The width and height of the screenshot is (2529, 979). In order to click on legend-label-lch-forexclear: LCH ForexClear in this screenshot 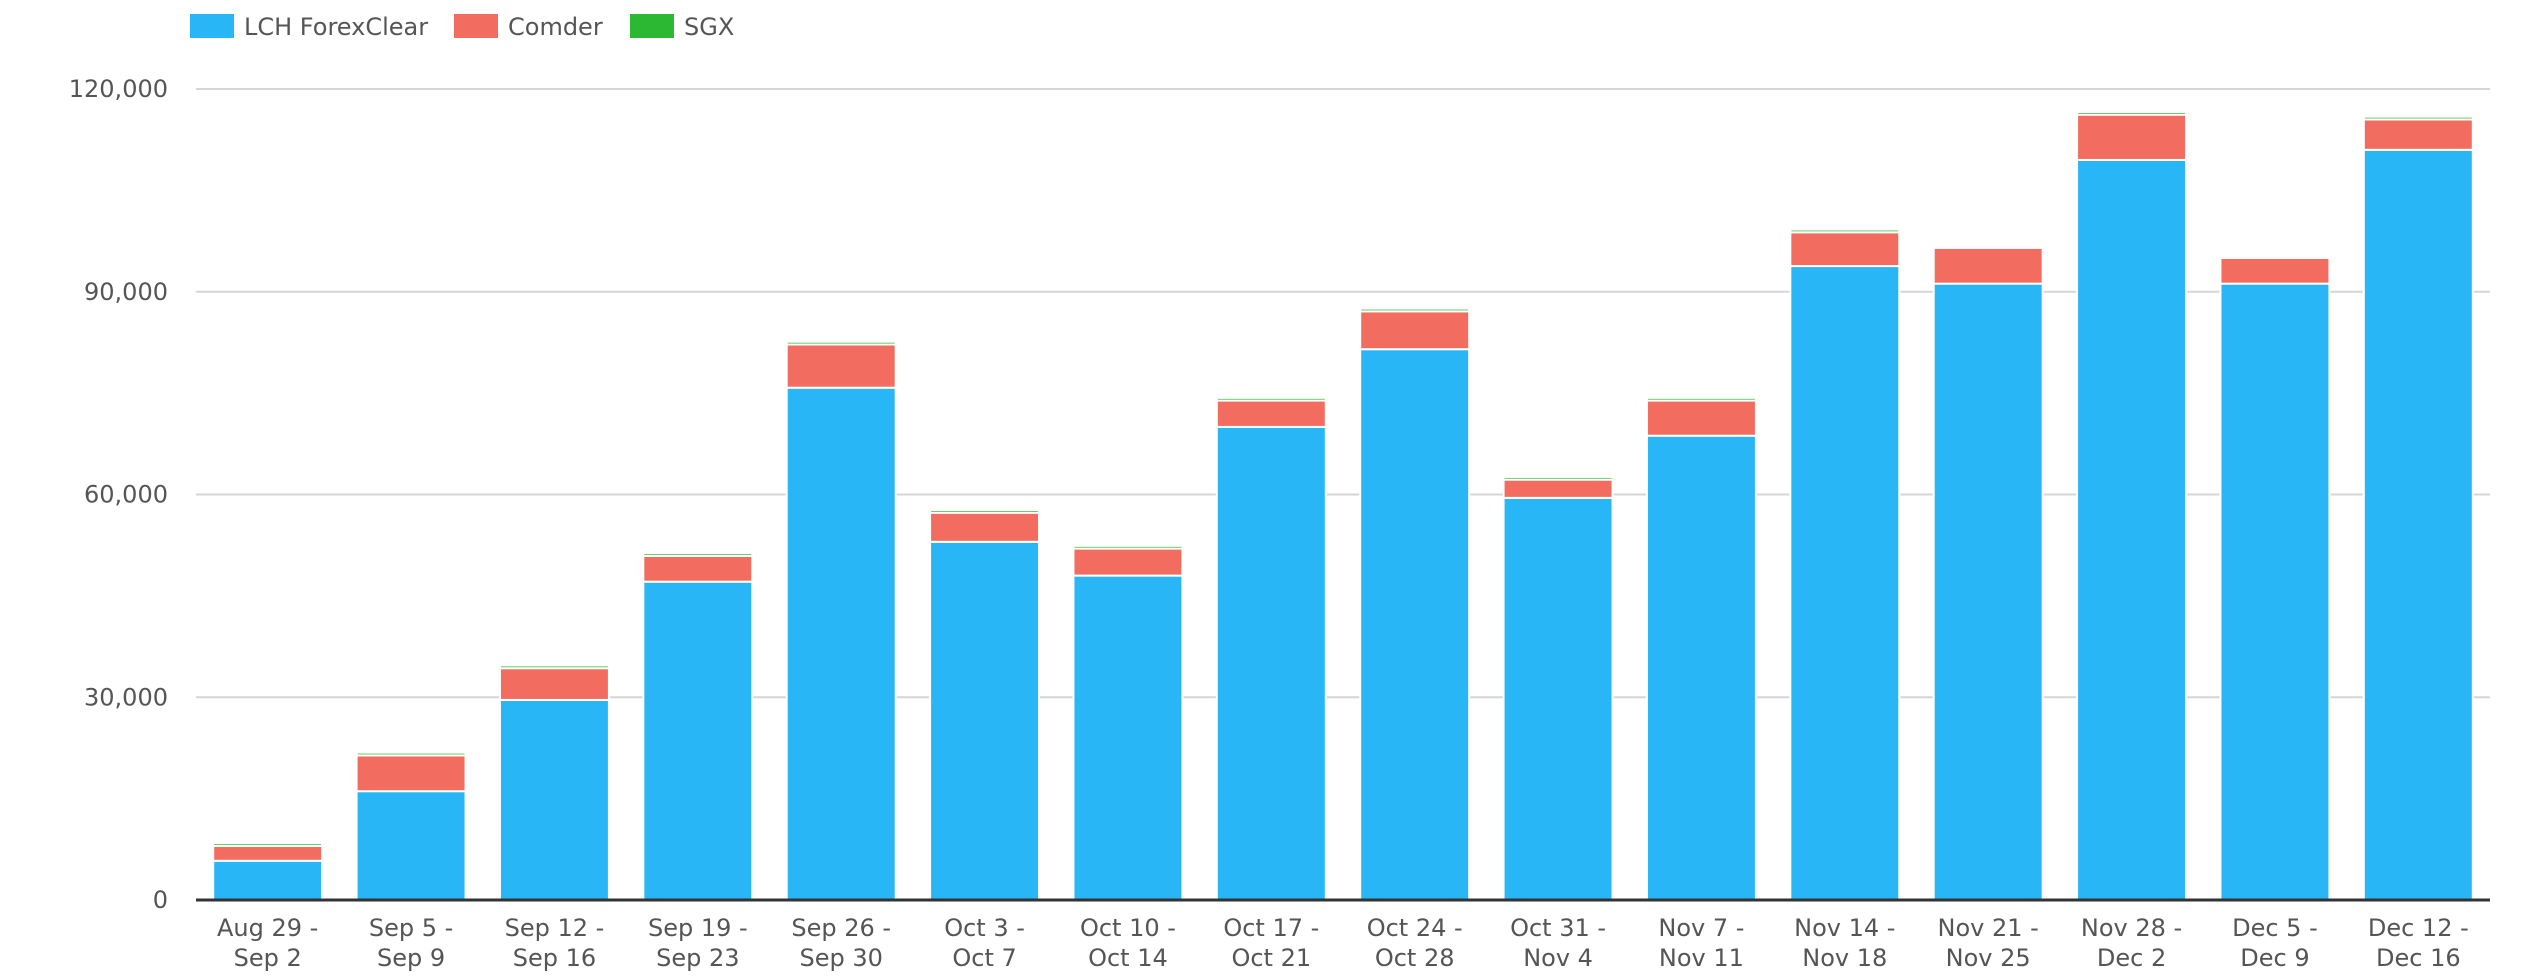, I will do `click(336, 27)`.